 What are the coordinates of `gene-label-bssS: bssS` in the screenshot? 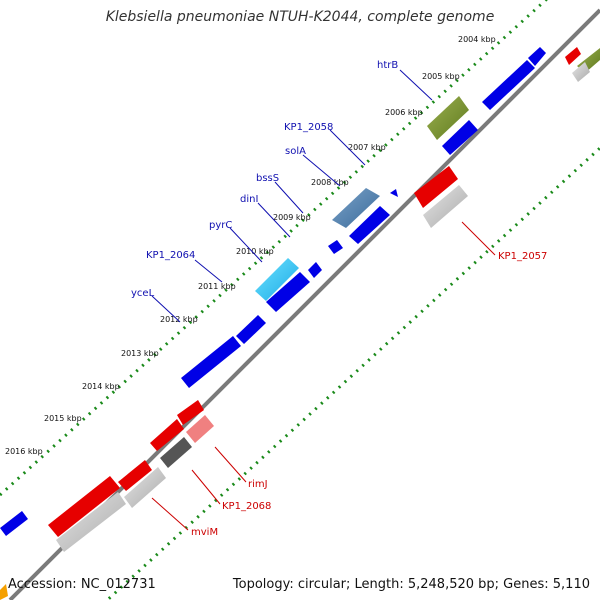 It's located at (267, 178).